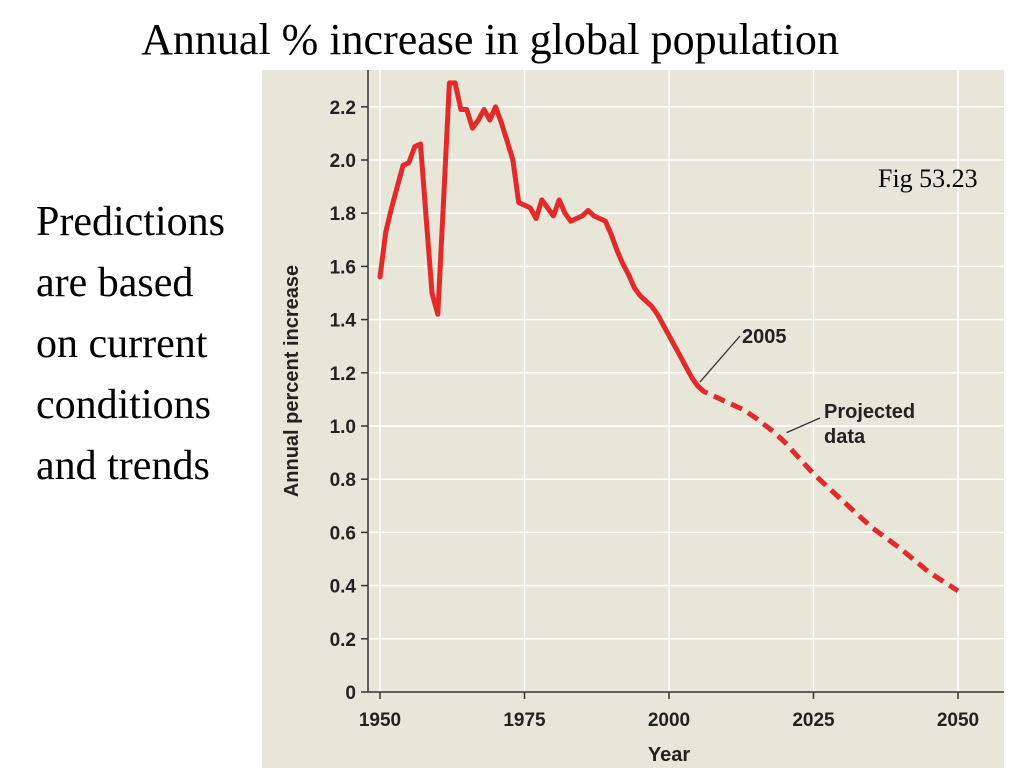 Image resolution: width=1024 pixels, height=768 pixels. Describe the element at coordinates (764, 337) in the screenshot. I see `annotation-label: 2005` at that location.